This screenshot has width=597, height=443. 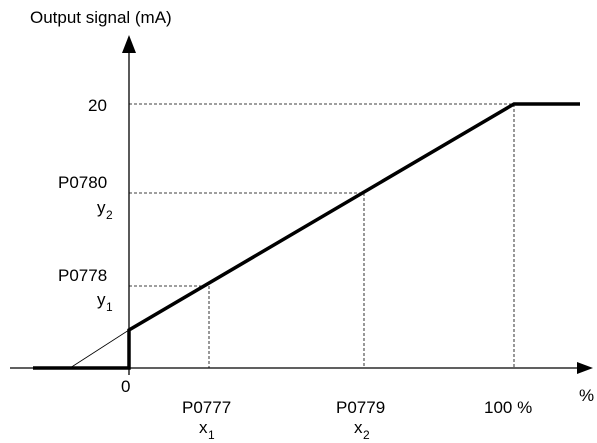 What do you see at coordinates (109, 307) in the screenshot?
I see `y1-sub: 1` at bounding box center [109, 307].